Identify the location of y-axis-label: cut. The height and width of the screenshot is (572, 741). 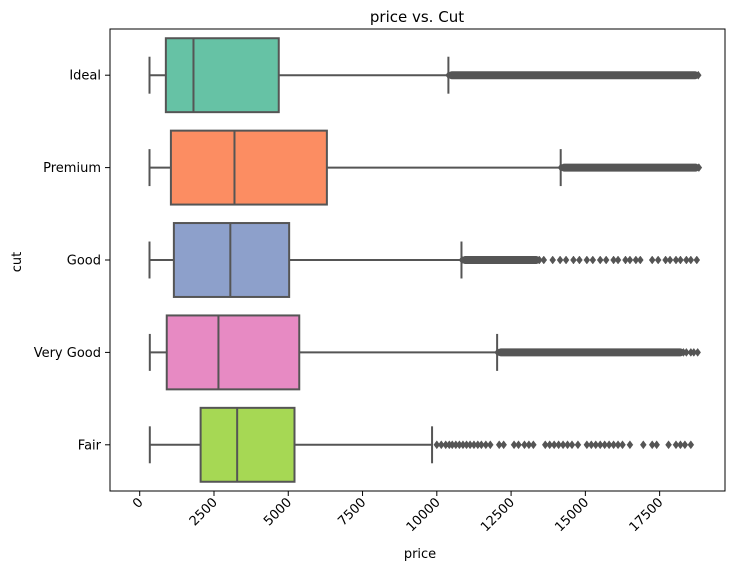
(17, 262).